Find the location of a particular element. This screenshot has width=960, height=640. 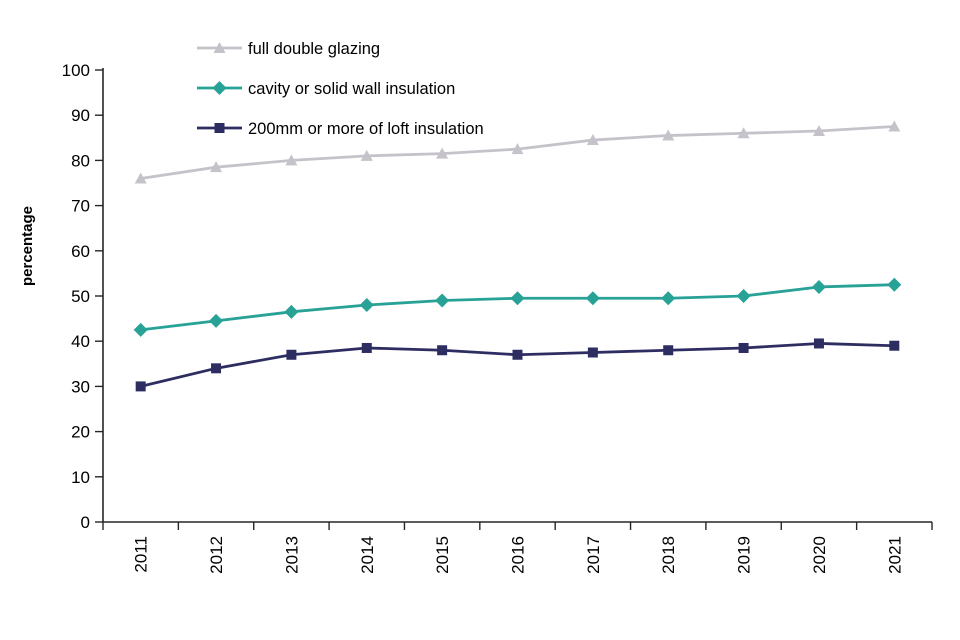

x-axis-tick-label: 2015 is located at coordinates (442, 555).